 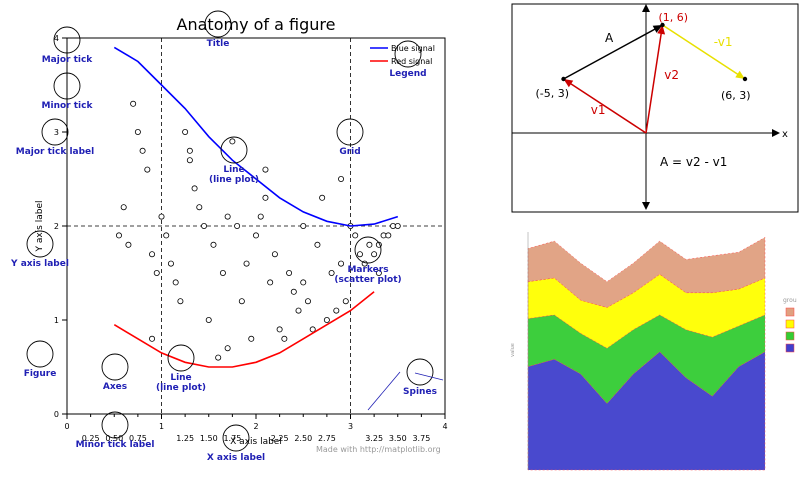 I want to click on y-major-tick-label: 1, so click(x=56, y=320).